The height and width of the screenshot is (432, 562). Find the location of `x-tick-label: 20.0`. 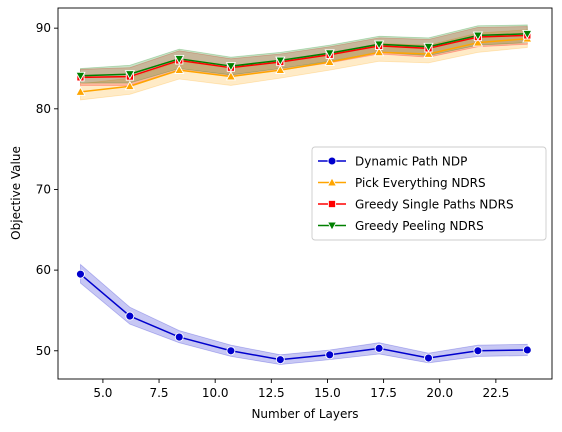

x-tick-label: 20.0 is located at coordinates (439, 393).